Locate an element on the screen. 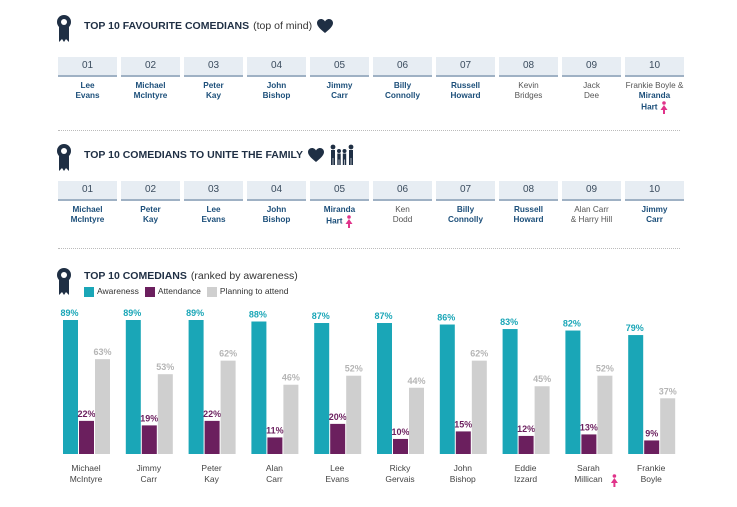 This screenshot has width=737, height=507. data-label: 79% is located at coordinates (635, 328).